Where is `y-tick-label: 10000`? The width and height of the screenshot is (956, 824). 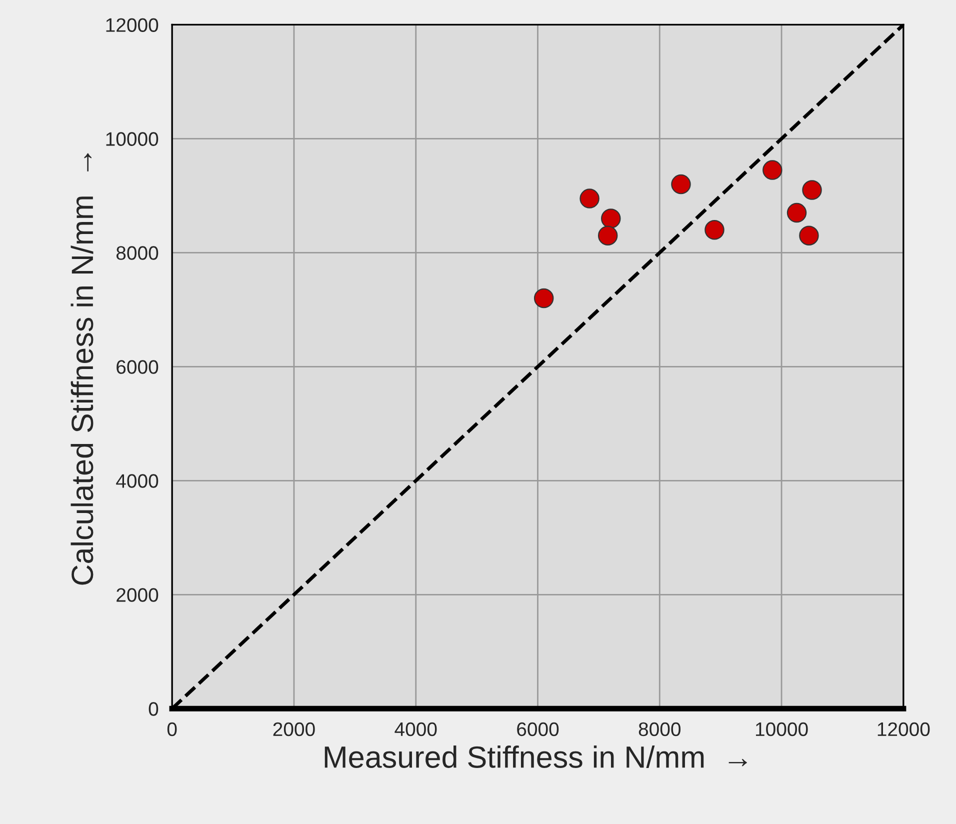 y-tick-label: 10000 is located at coordinates (132, 139).